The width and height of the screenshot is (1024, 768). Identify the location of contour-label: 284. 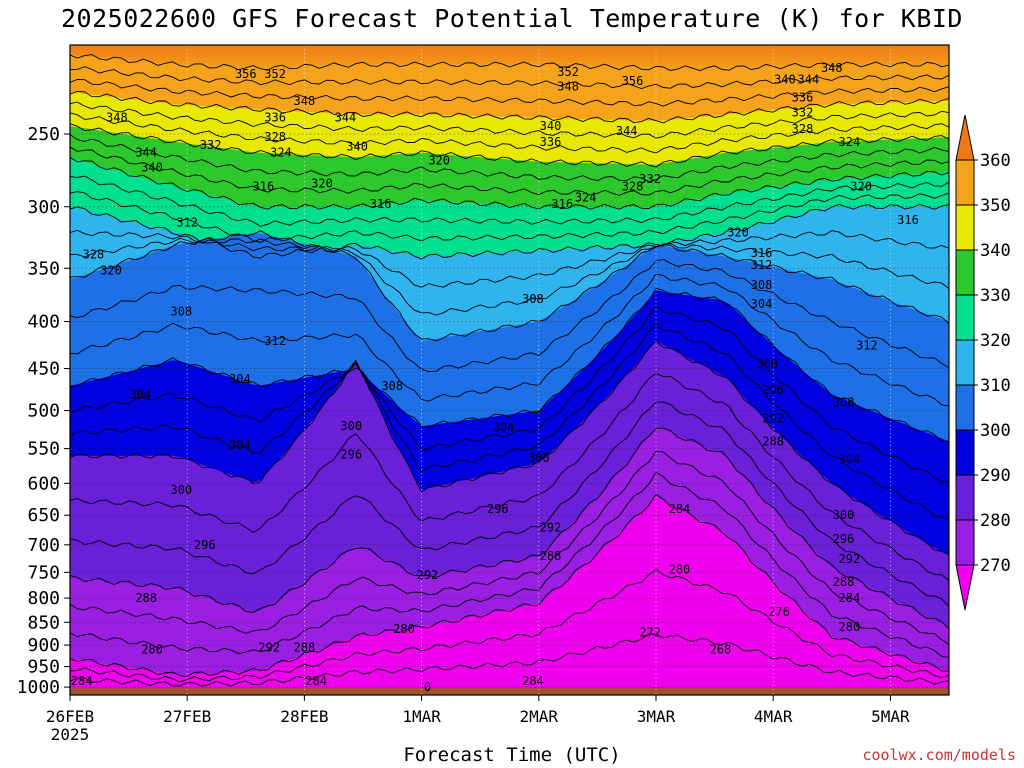
(680, 509).